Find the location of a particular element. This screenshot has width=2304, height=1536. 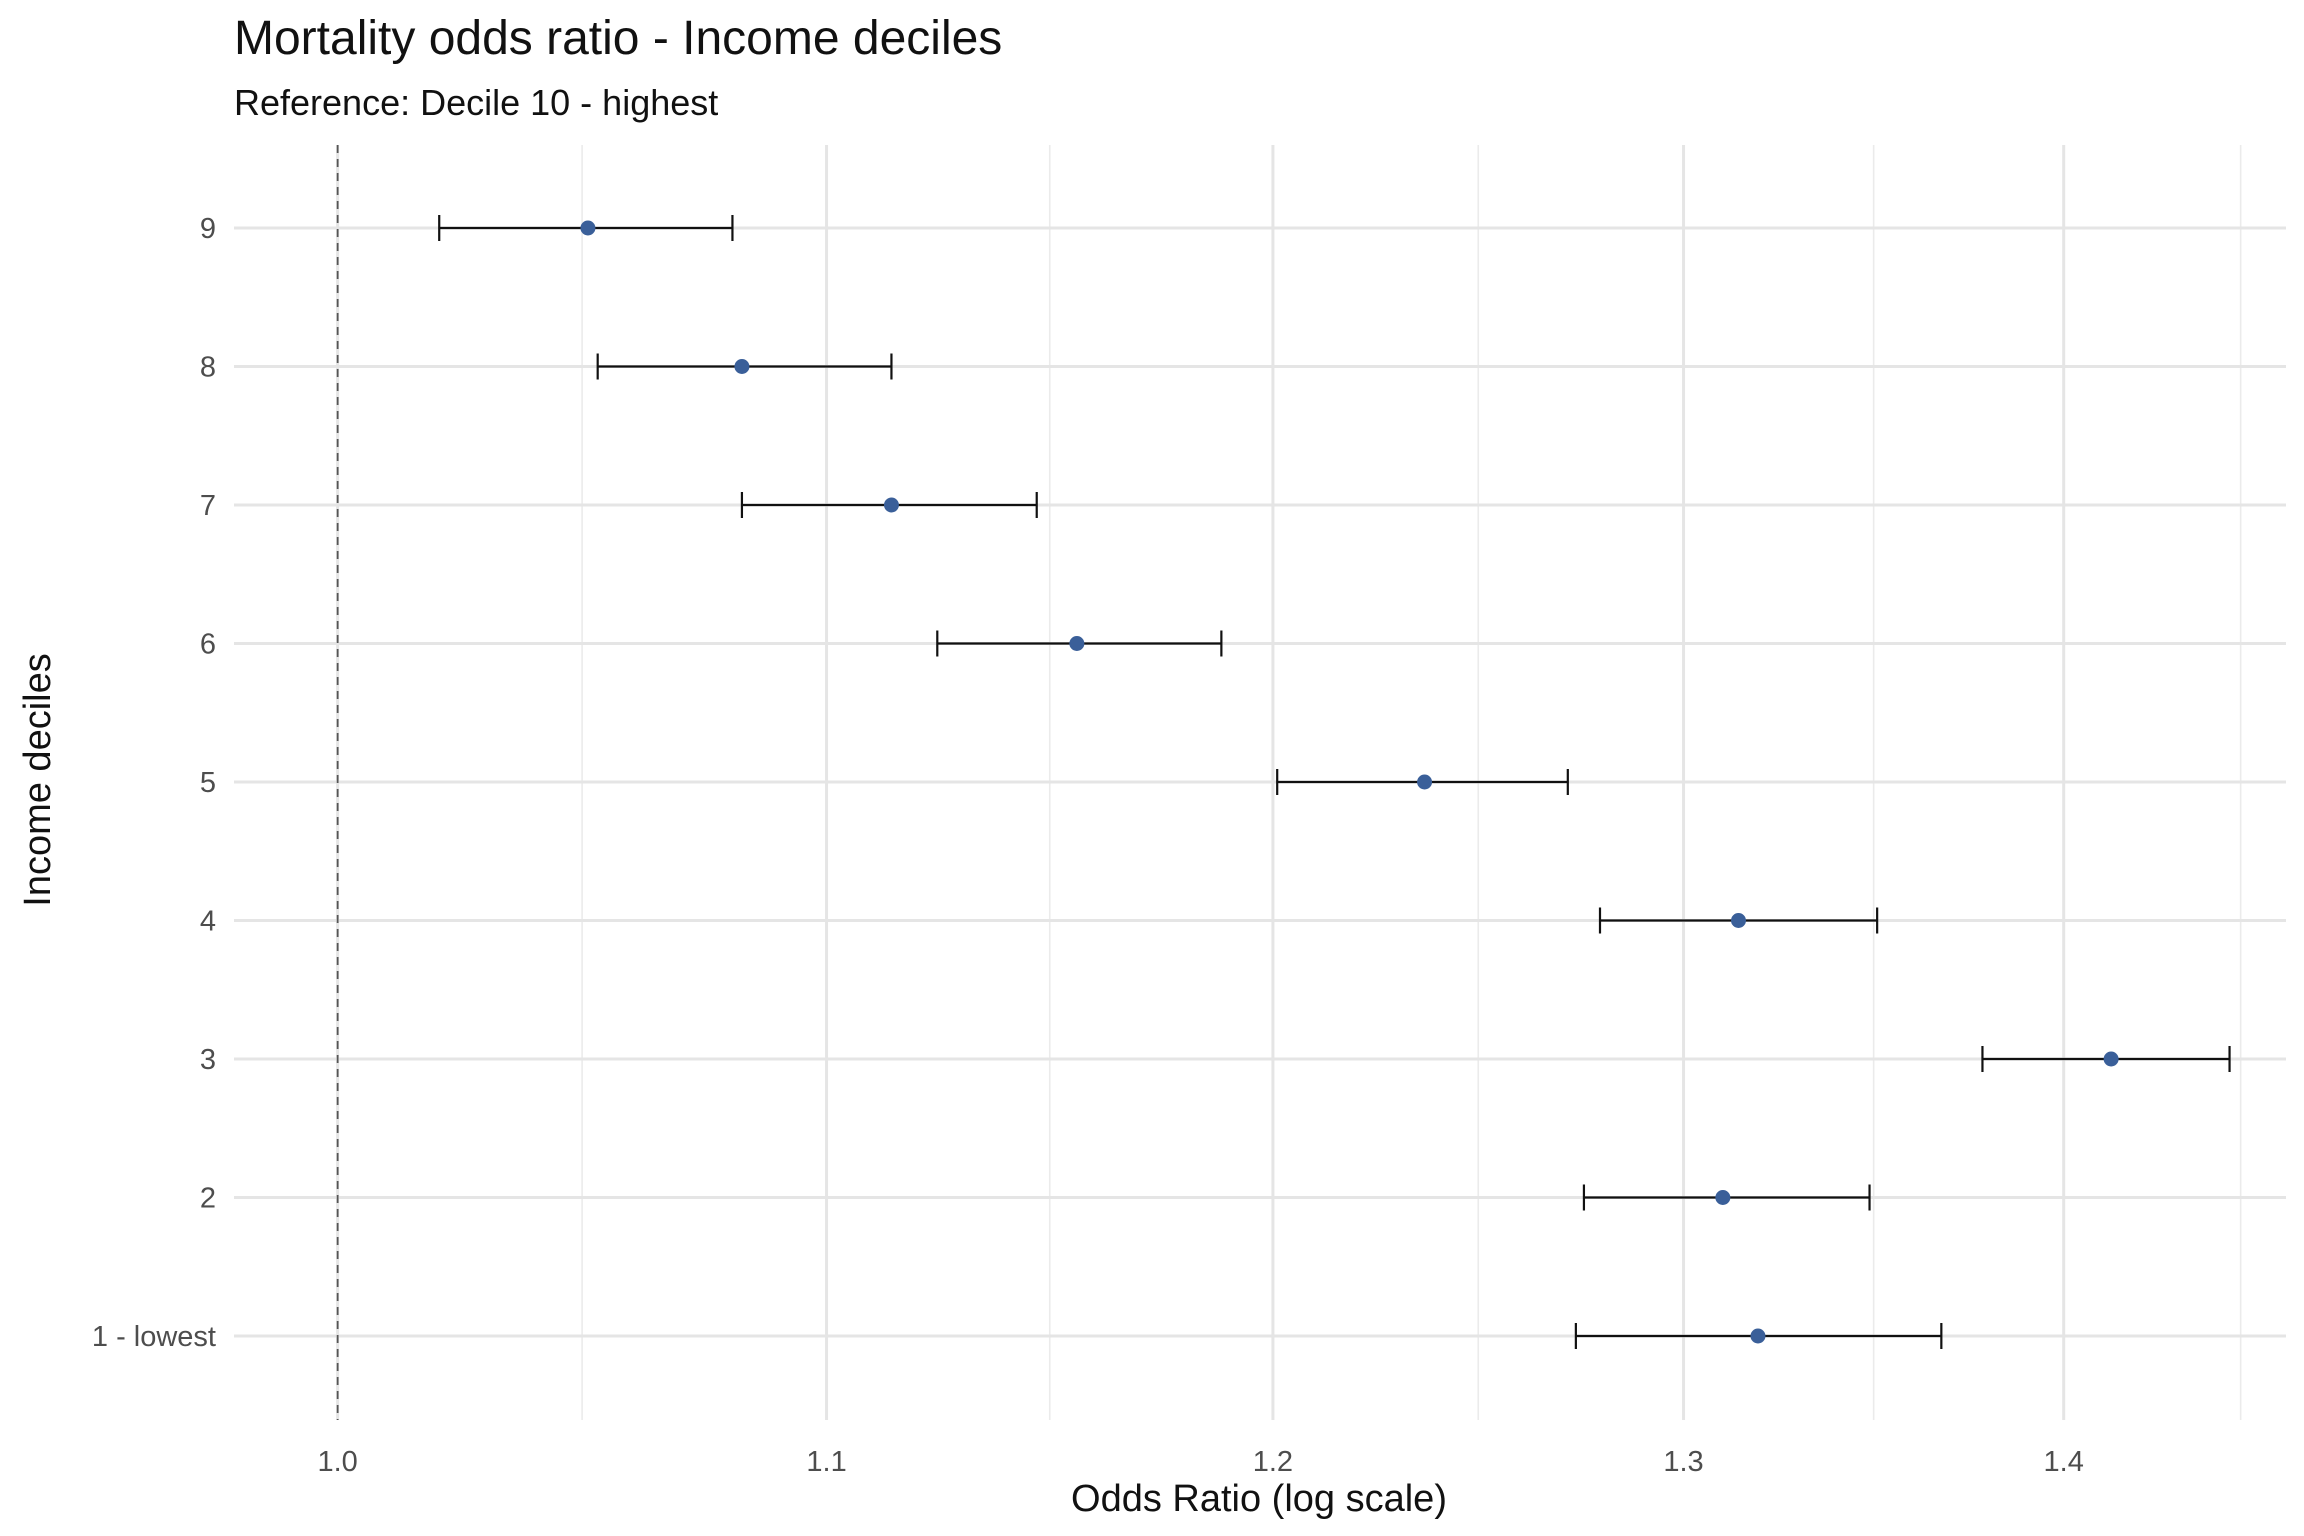

y-axis-title: Income deciles is located at coordinates (38, 779).